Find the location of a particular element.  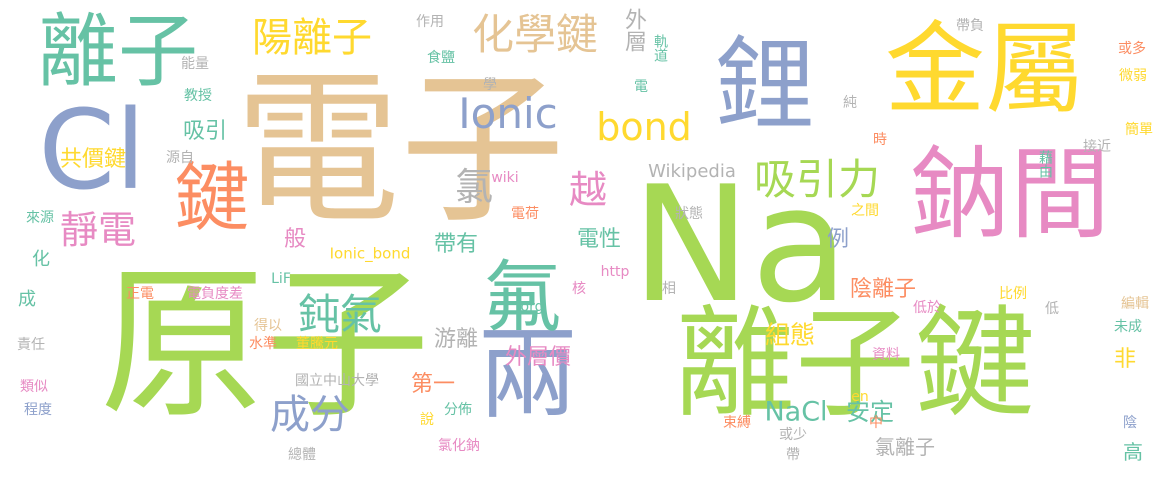

word: 第一 is located at coordinates (433, 384).